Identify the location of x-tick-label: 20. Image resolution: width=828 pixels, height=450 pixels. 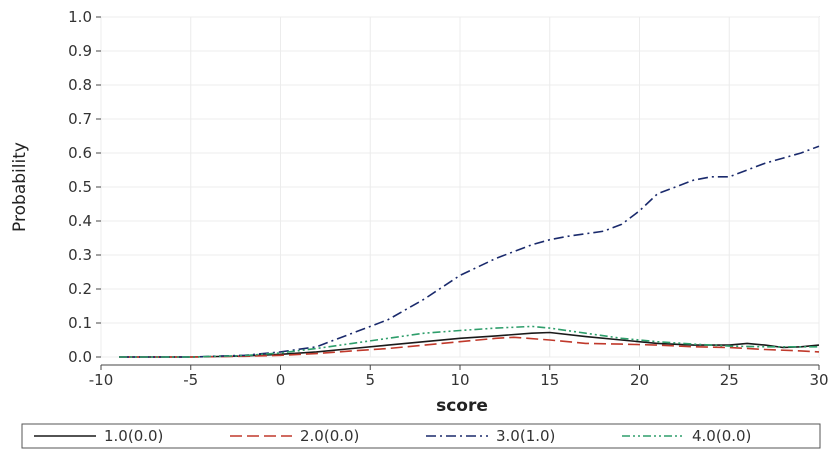
(639, 380).